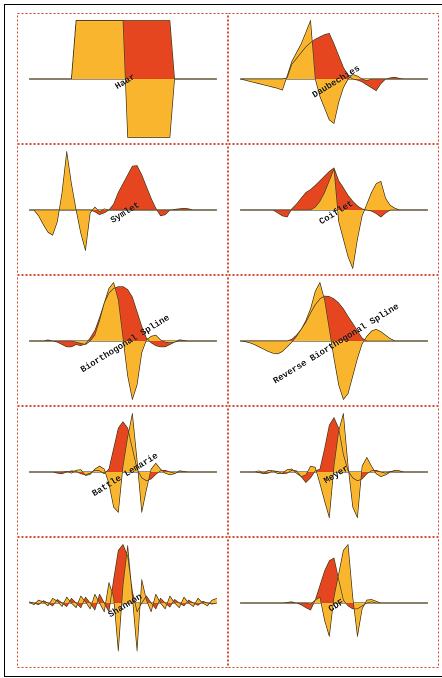 The height and width of the screenshot is (678, 442). Describe the element at coordinates (336, 605) in the screenshot. I see `text: CDF` at that location.